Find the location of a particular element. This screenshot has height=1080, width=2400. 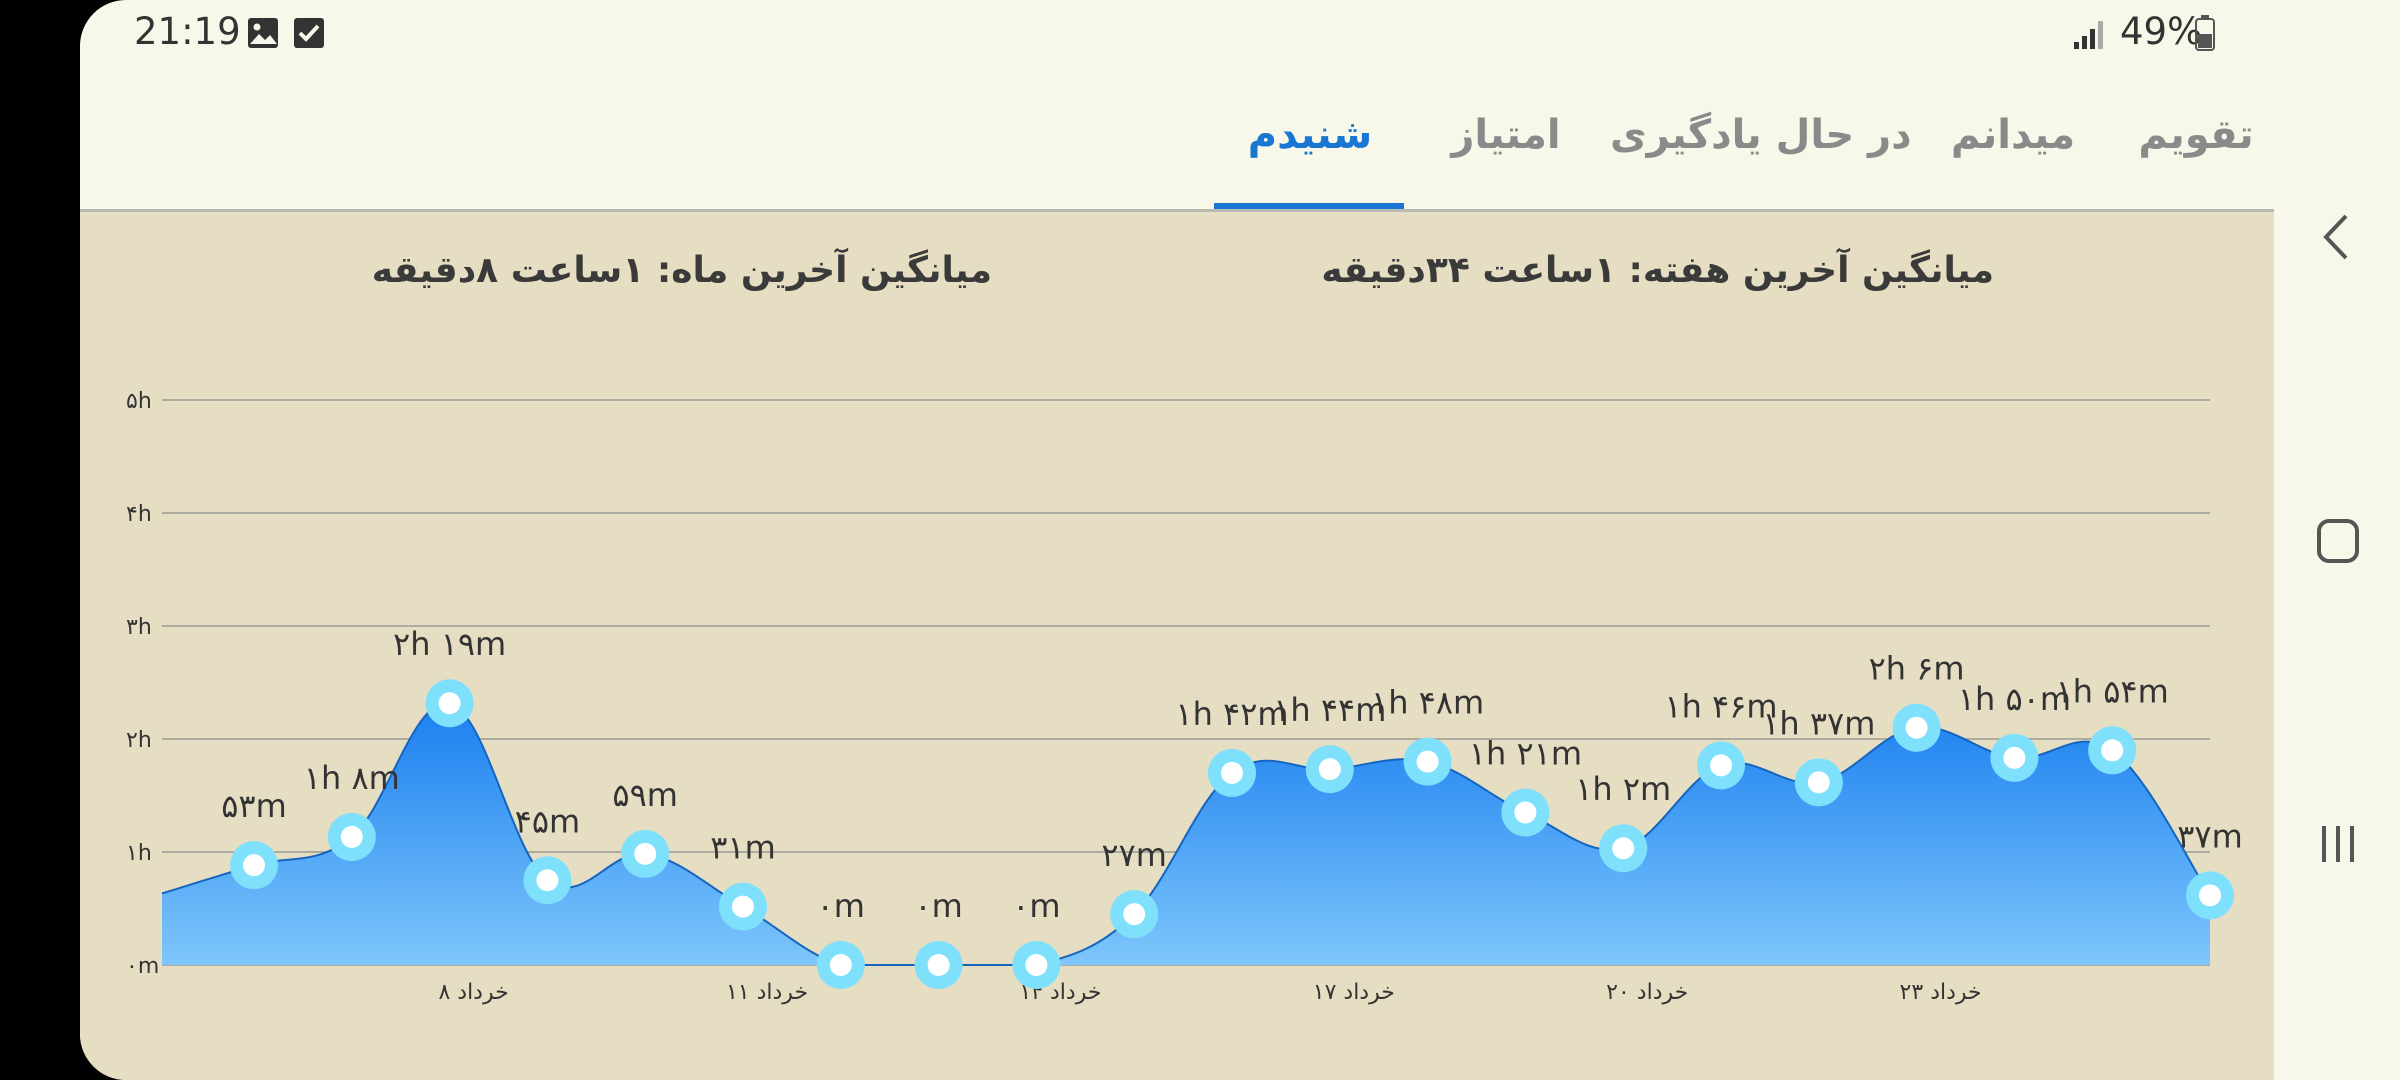

data-label: ۱h ۲۱m is located at coordinates (1525, 753).